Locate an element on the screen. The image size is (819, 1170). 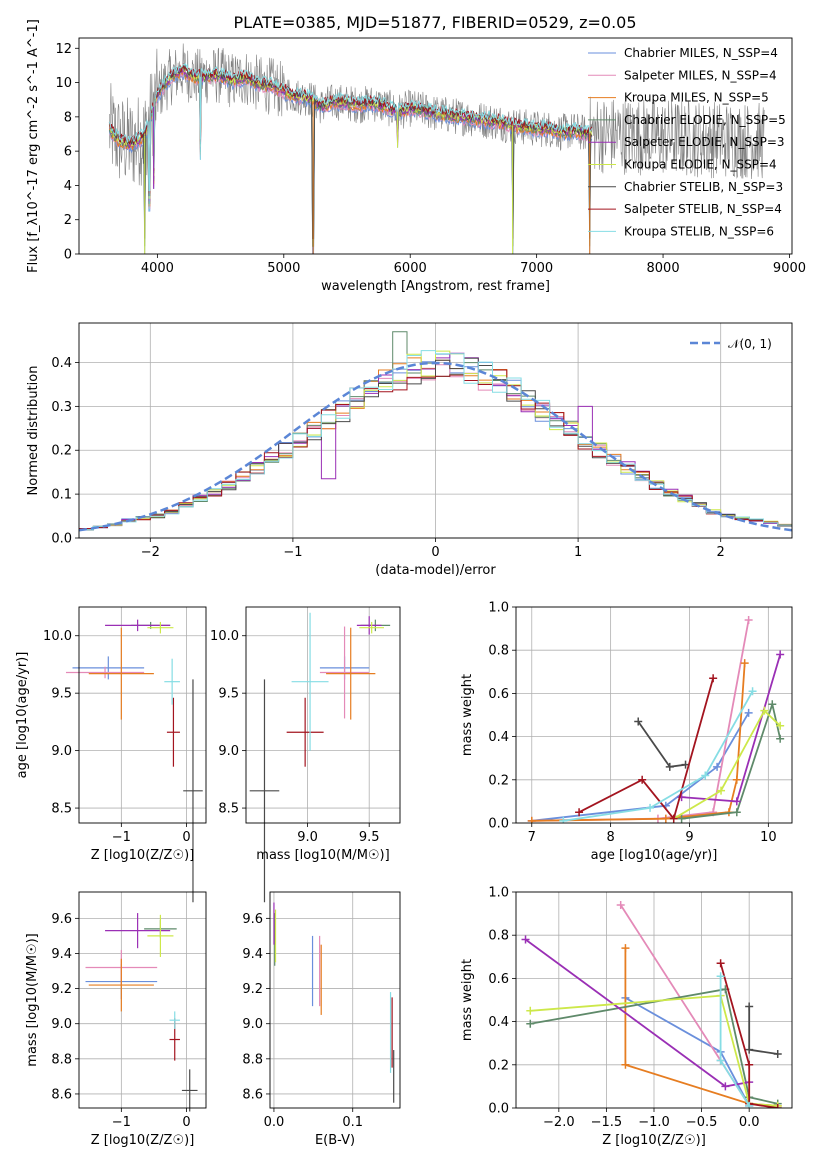
model-spectrum-purple is located at coordinates (351, 134).